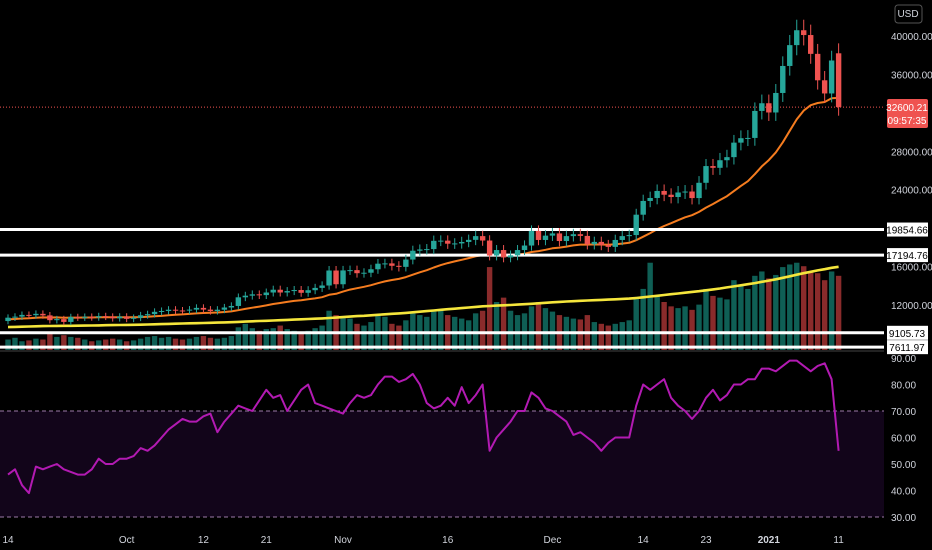  What do you see at coordinates (907, 288) in the screenshot?
I see `level-label-group: 19854.66 17194.76 9105.73 7611.97` at bounding box center [907, 288].